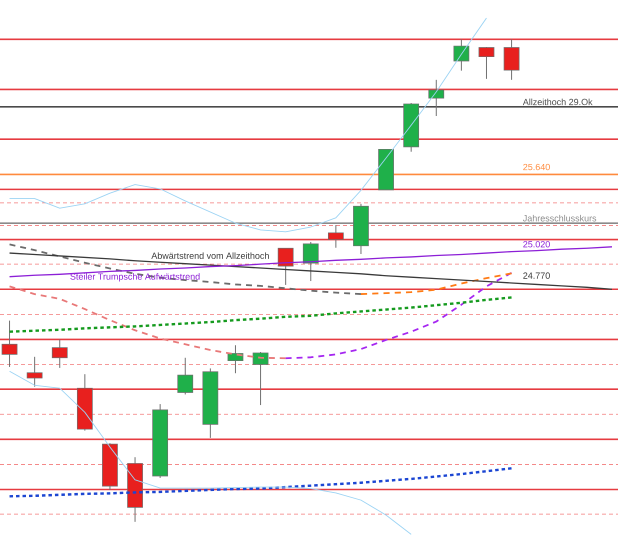  Describe the element at coordinates (210, 255) in the screenshot. I see `series-label: Abwärtstrend vom Allzeithoch` at that location.